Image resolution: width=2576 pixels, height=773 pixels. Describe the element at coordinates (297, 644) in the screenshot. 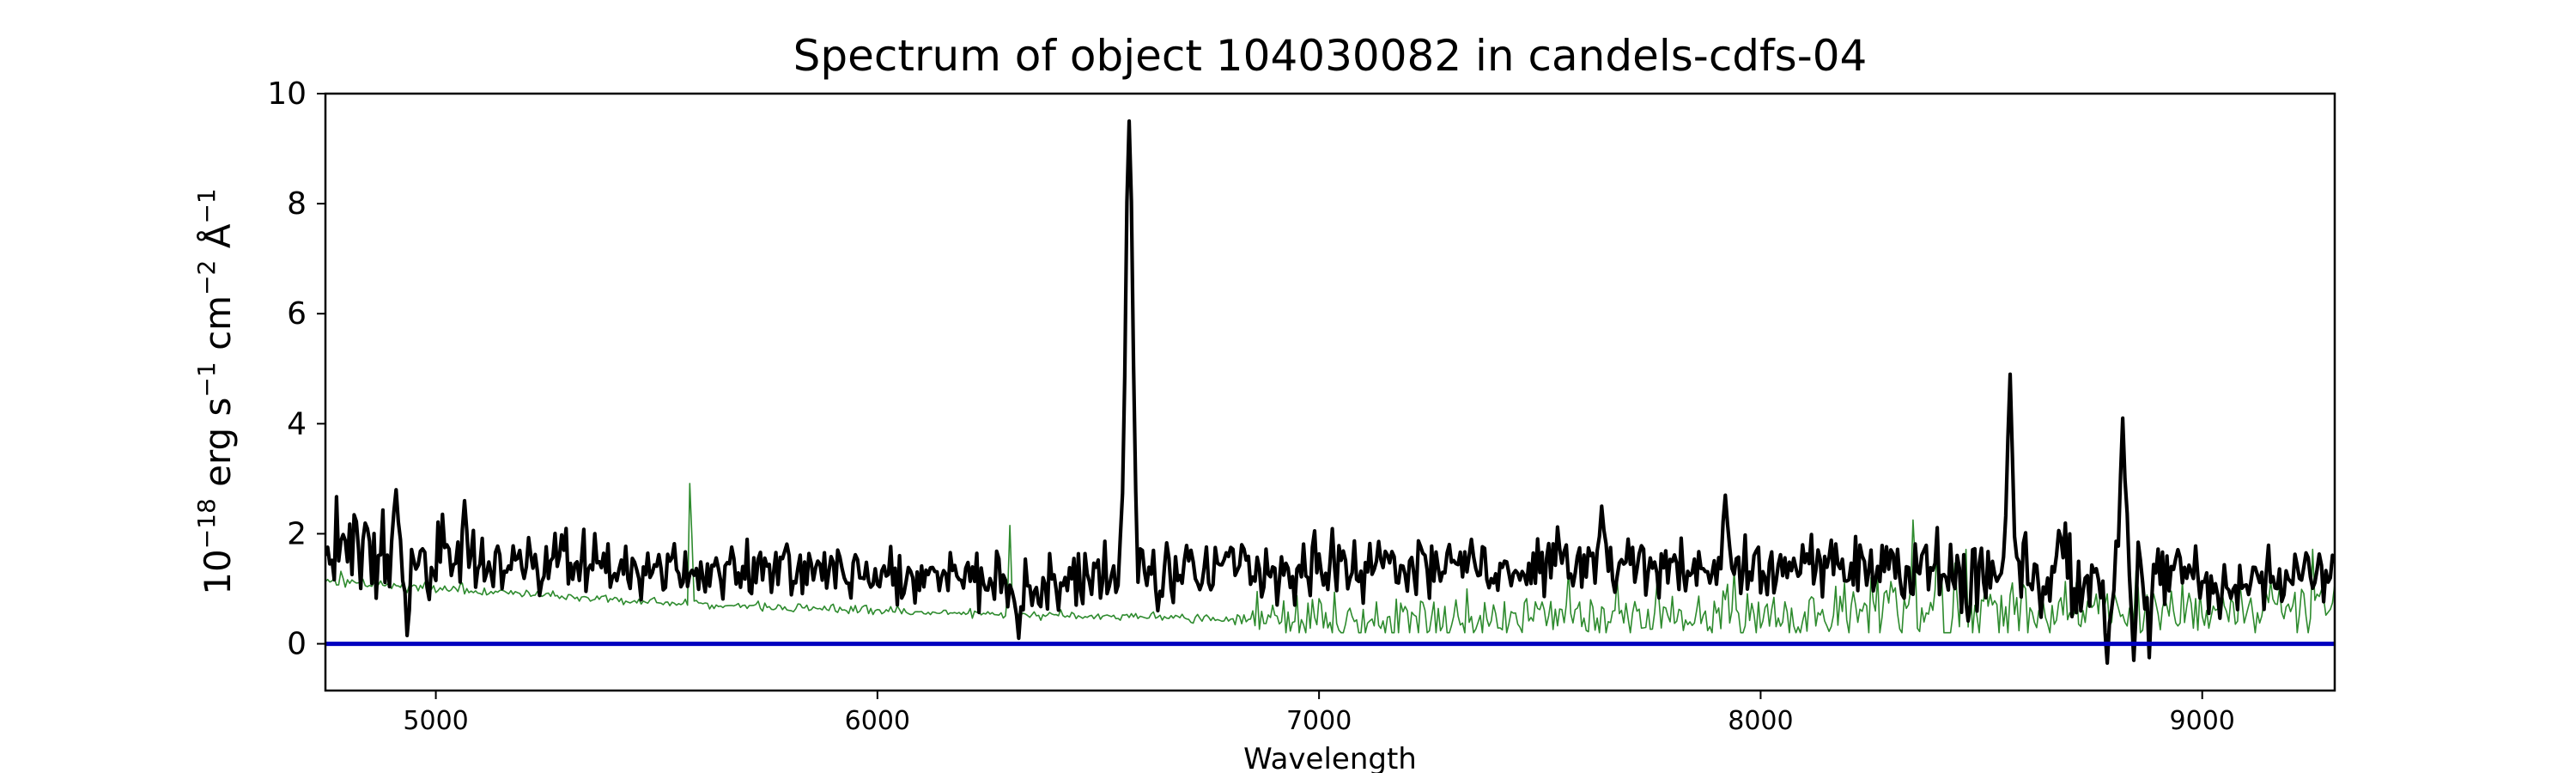

I see `y-tick-label: 0` at that location.